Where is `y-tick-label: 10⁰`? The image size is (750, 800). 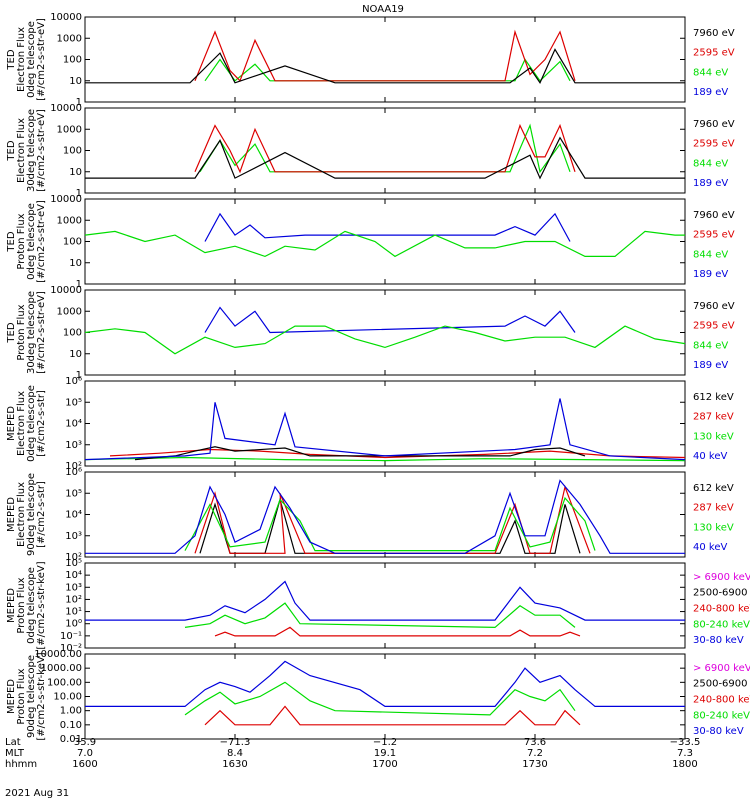
y-tick-label: 10⁰ is located at coordinates (73, 624).